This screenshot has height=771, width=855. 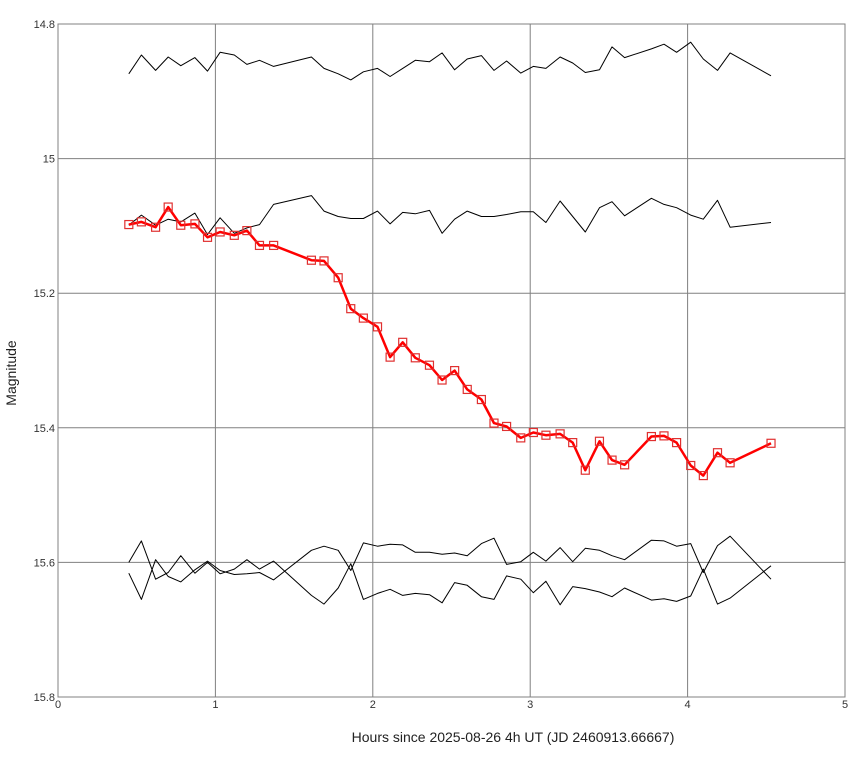 I want to click on y-tick-label: 14.8, so click(x=44, y=25).